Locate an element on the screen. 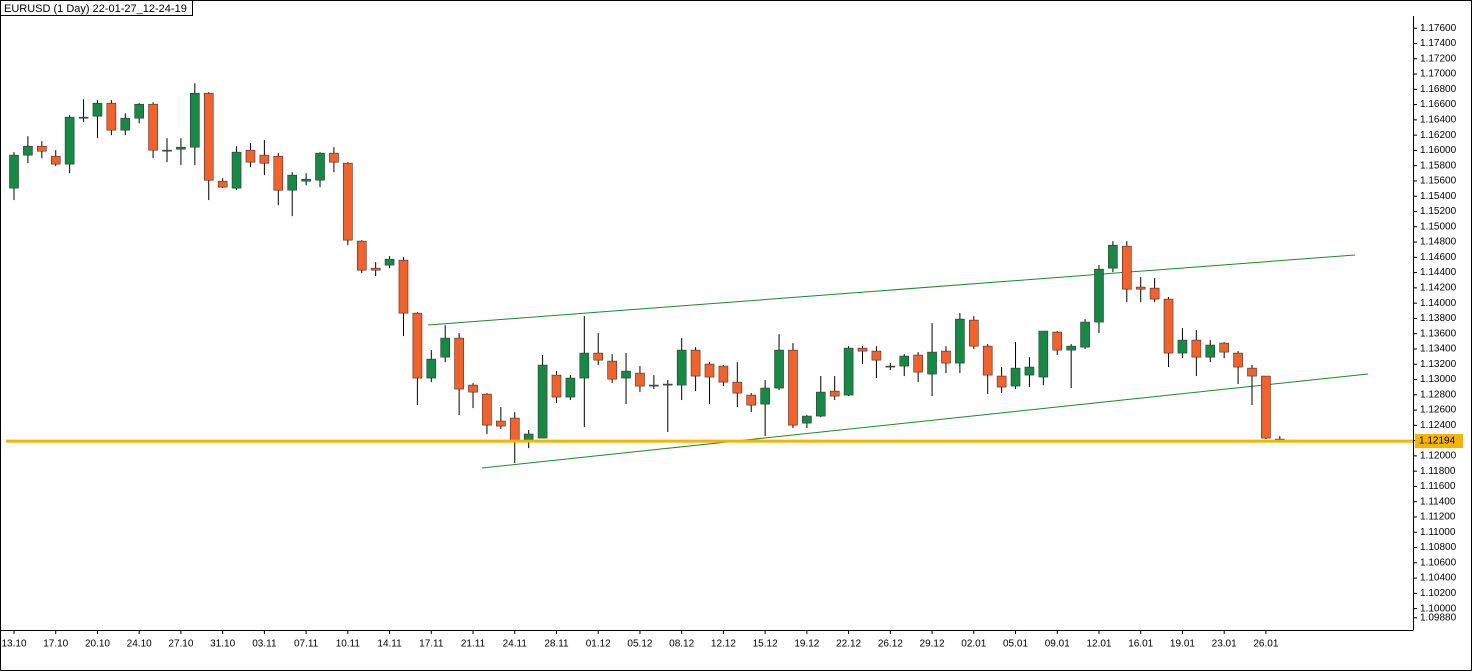  x-tick-label: 26.01 is located at coordinates (1265, 644).